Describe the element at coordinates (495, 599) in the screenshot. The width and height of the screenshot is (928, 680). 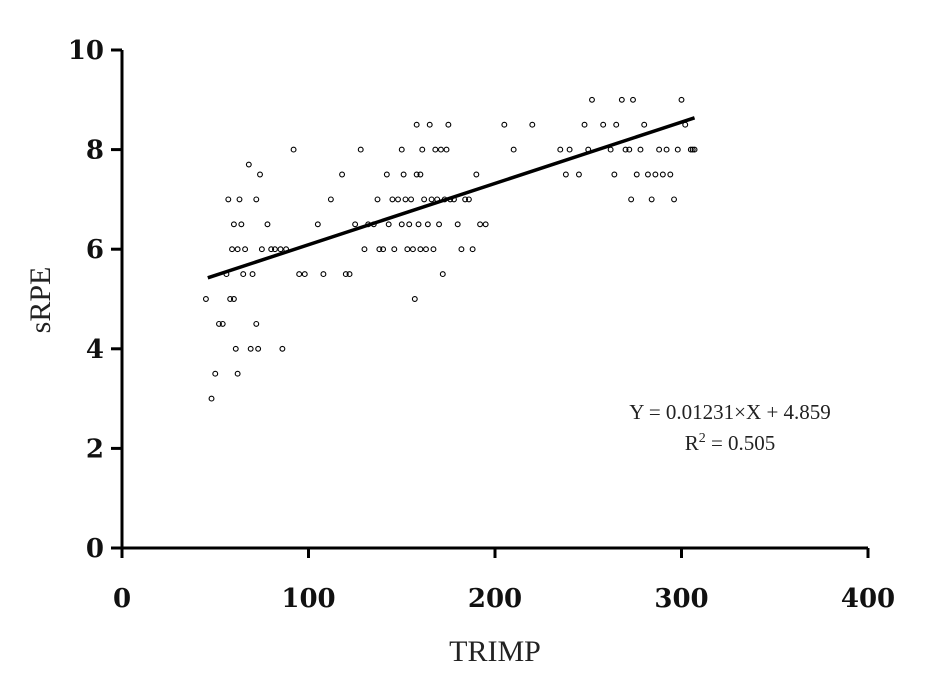
I see `x-tick-label: 200` at that location.